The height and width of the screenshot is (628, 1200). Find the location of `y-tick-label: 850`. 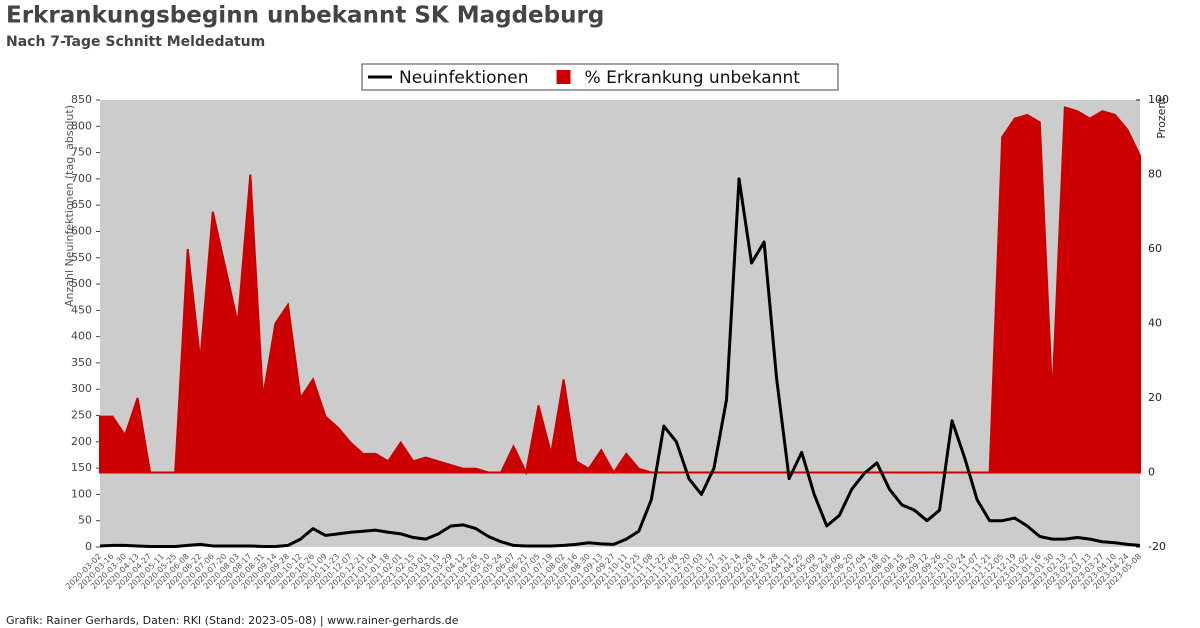

y-tick-label: 850 is located at coordinates (81, 99).